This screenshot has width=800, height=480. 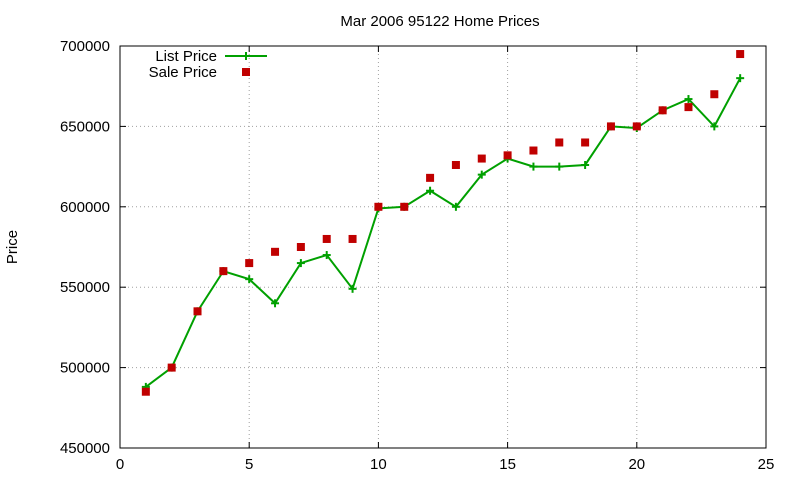 I want to click on y-tick-label: 650000, so click(x=85, y=126).